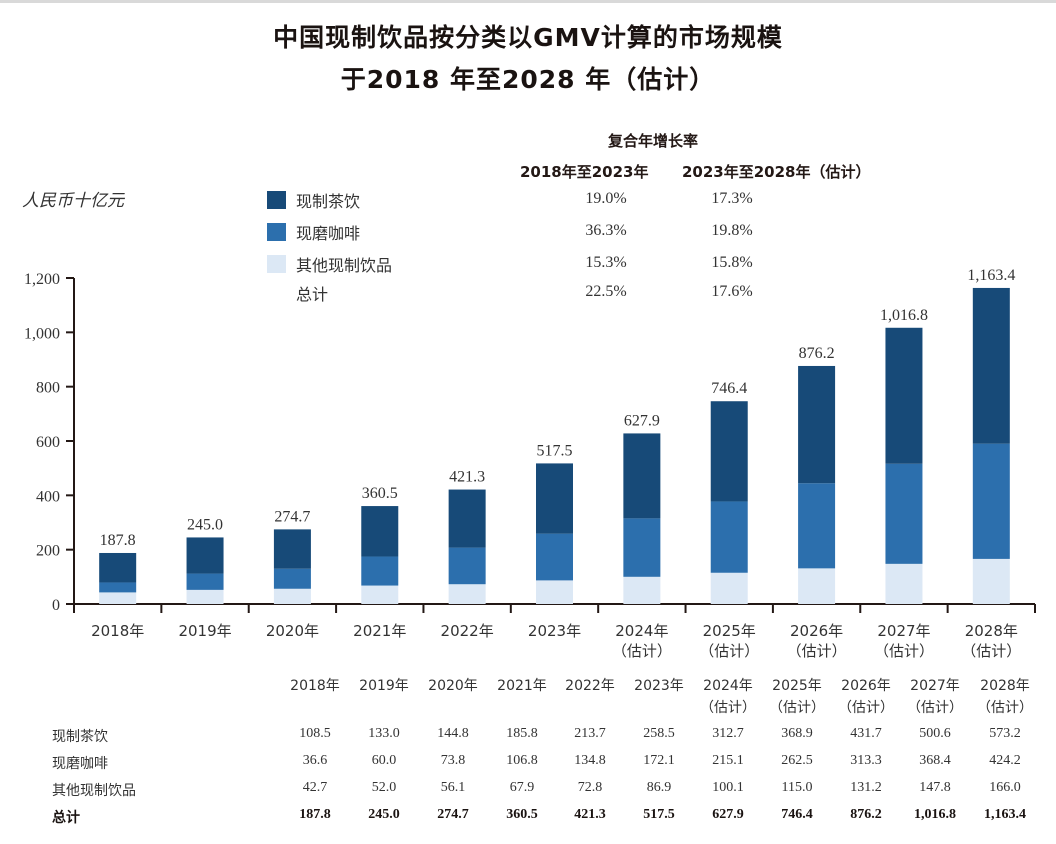 Image resolution: width=1056 pixels, height=844 pixels. What do you see at coordinates (817, 353) in the screenshot?
I see `total-data-label: 876.2` at bounding box center [817, 353].